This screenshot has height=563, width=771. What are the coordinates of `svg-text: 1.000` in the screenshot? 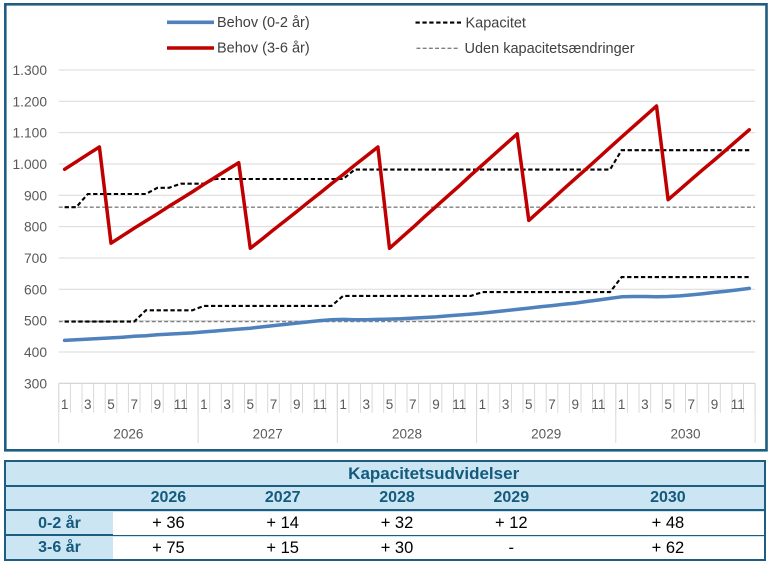 It's located at (29, 164).